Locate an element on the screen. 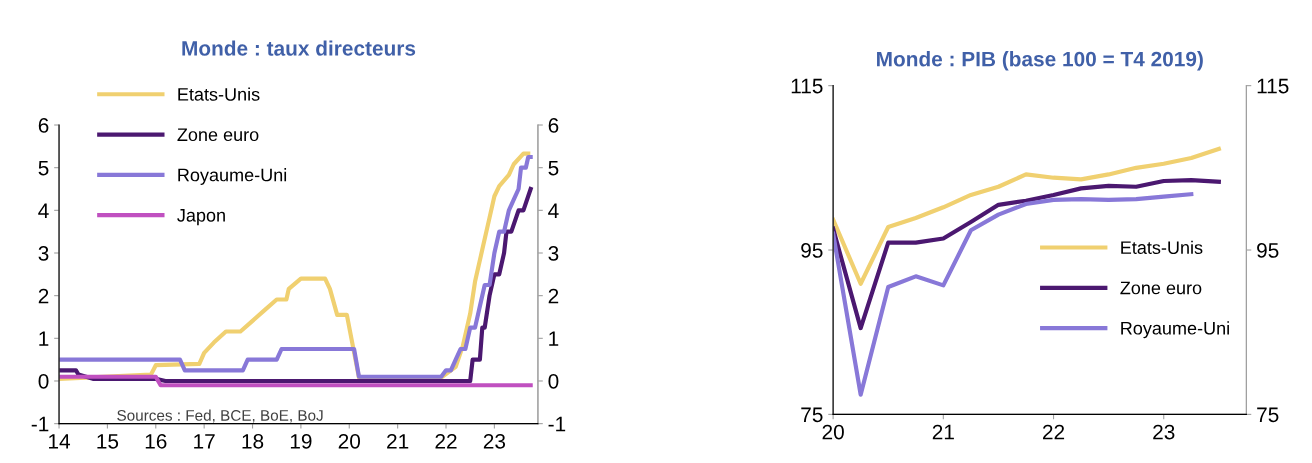 Image resolution: width=1312 pixels, height=463 pixels. y-tick-label: 115 is located at coordinates (807, 86).